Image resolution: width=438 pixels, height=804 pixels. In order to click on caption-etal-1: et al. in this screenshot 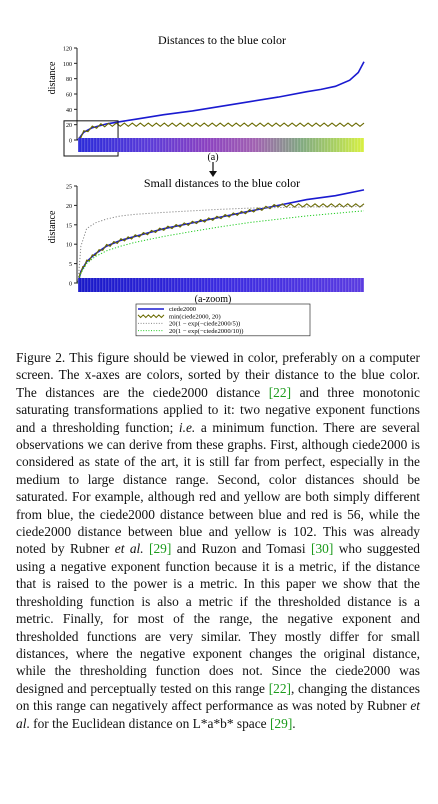, I will do `click(129, 549)`.